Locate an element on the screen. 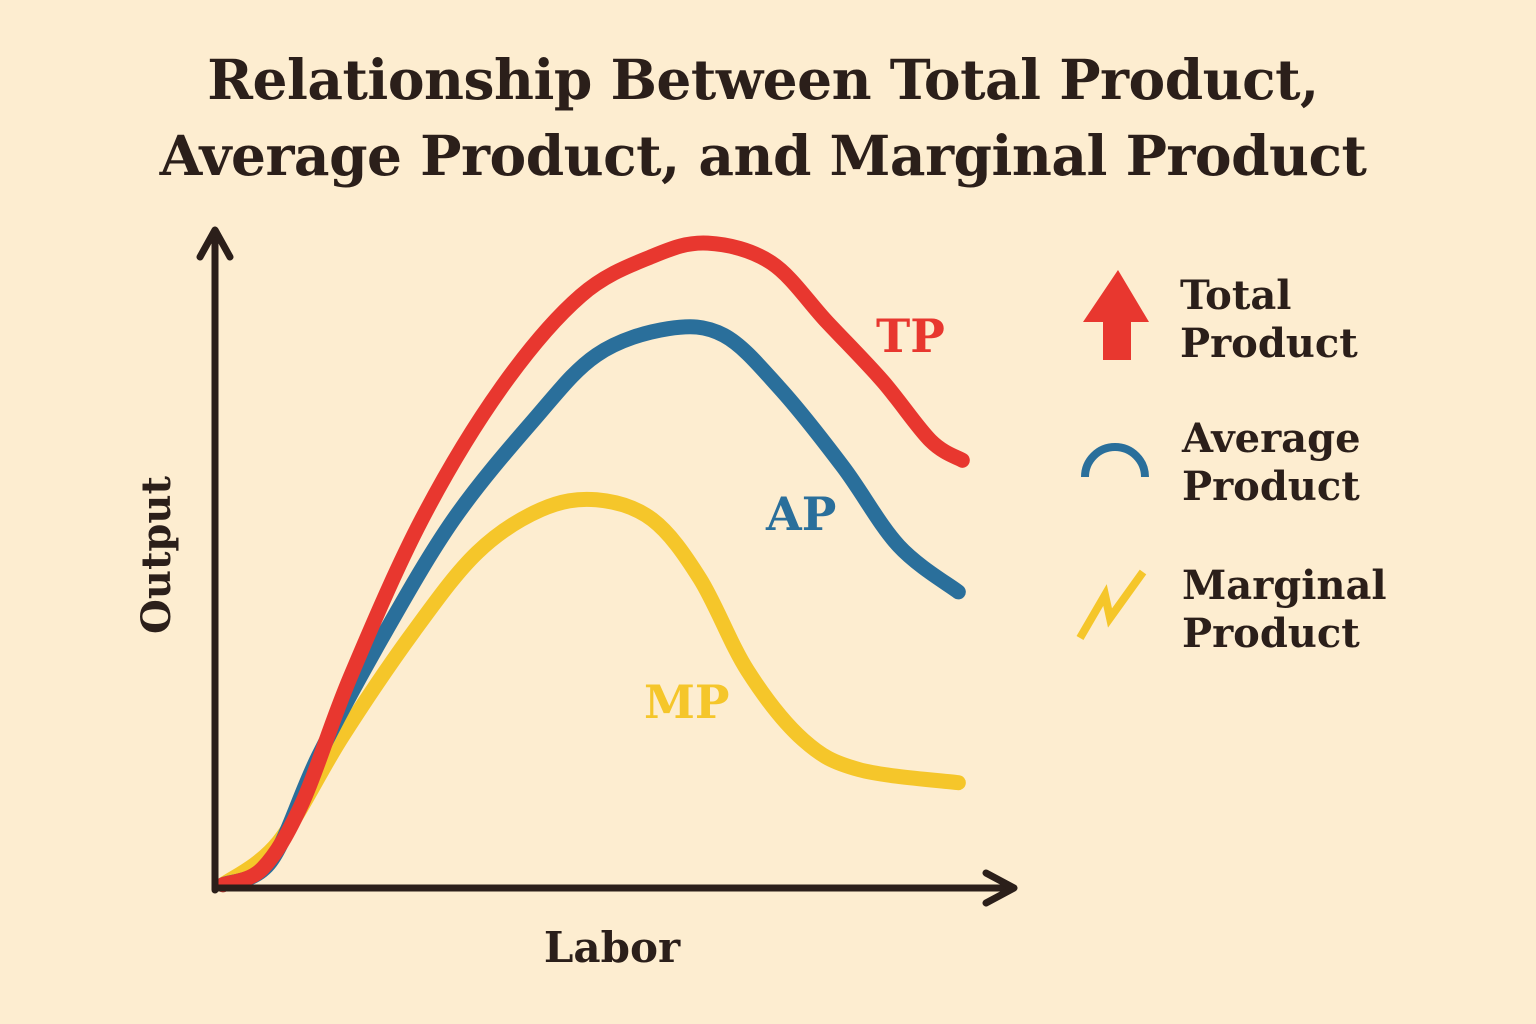  legend-label-total-product: Total Product is located at coordinates (1269, 320).